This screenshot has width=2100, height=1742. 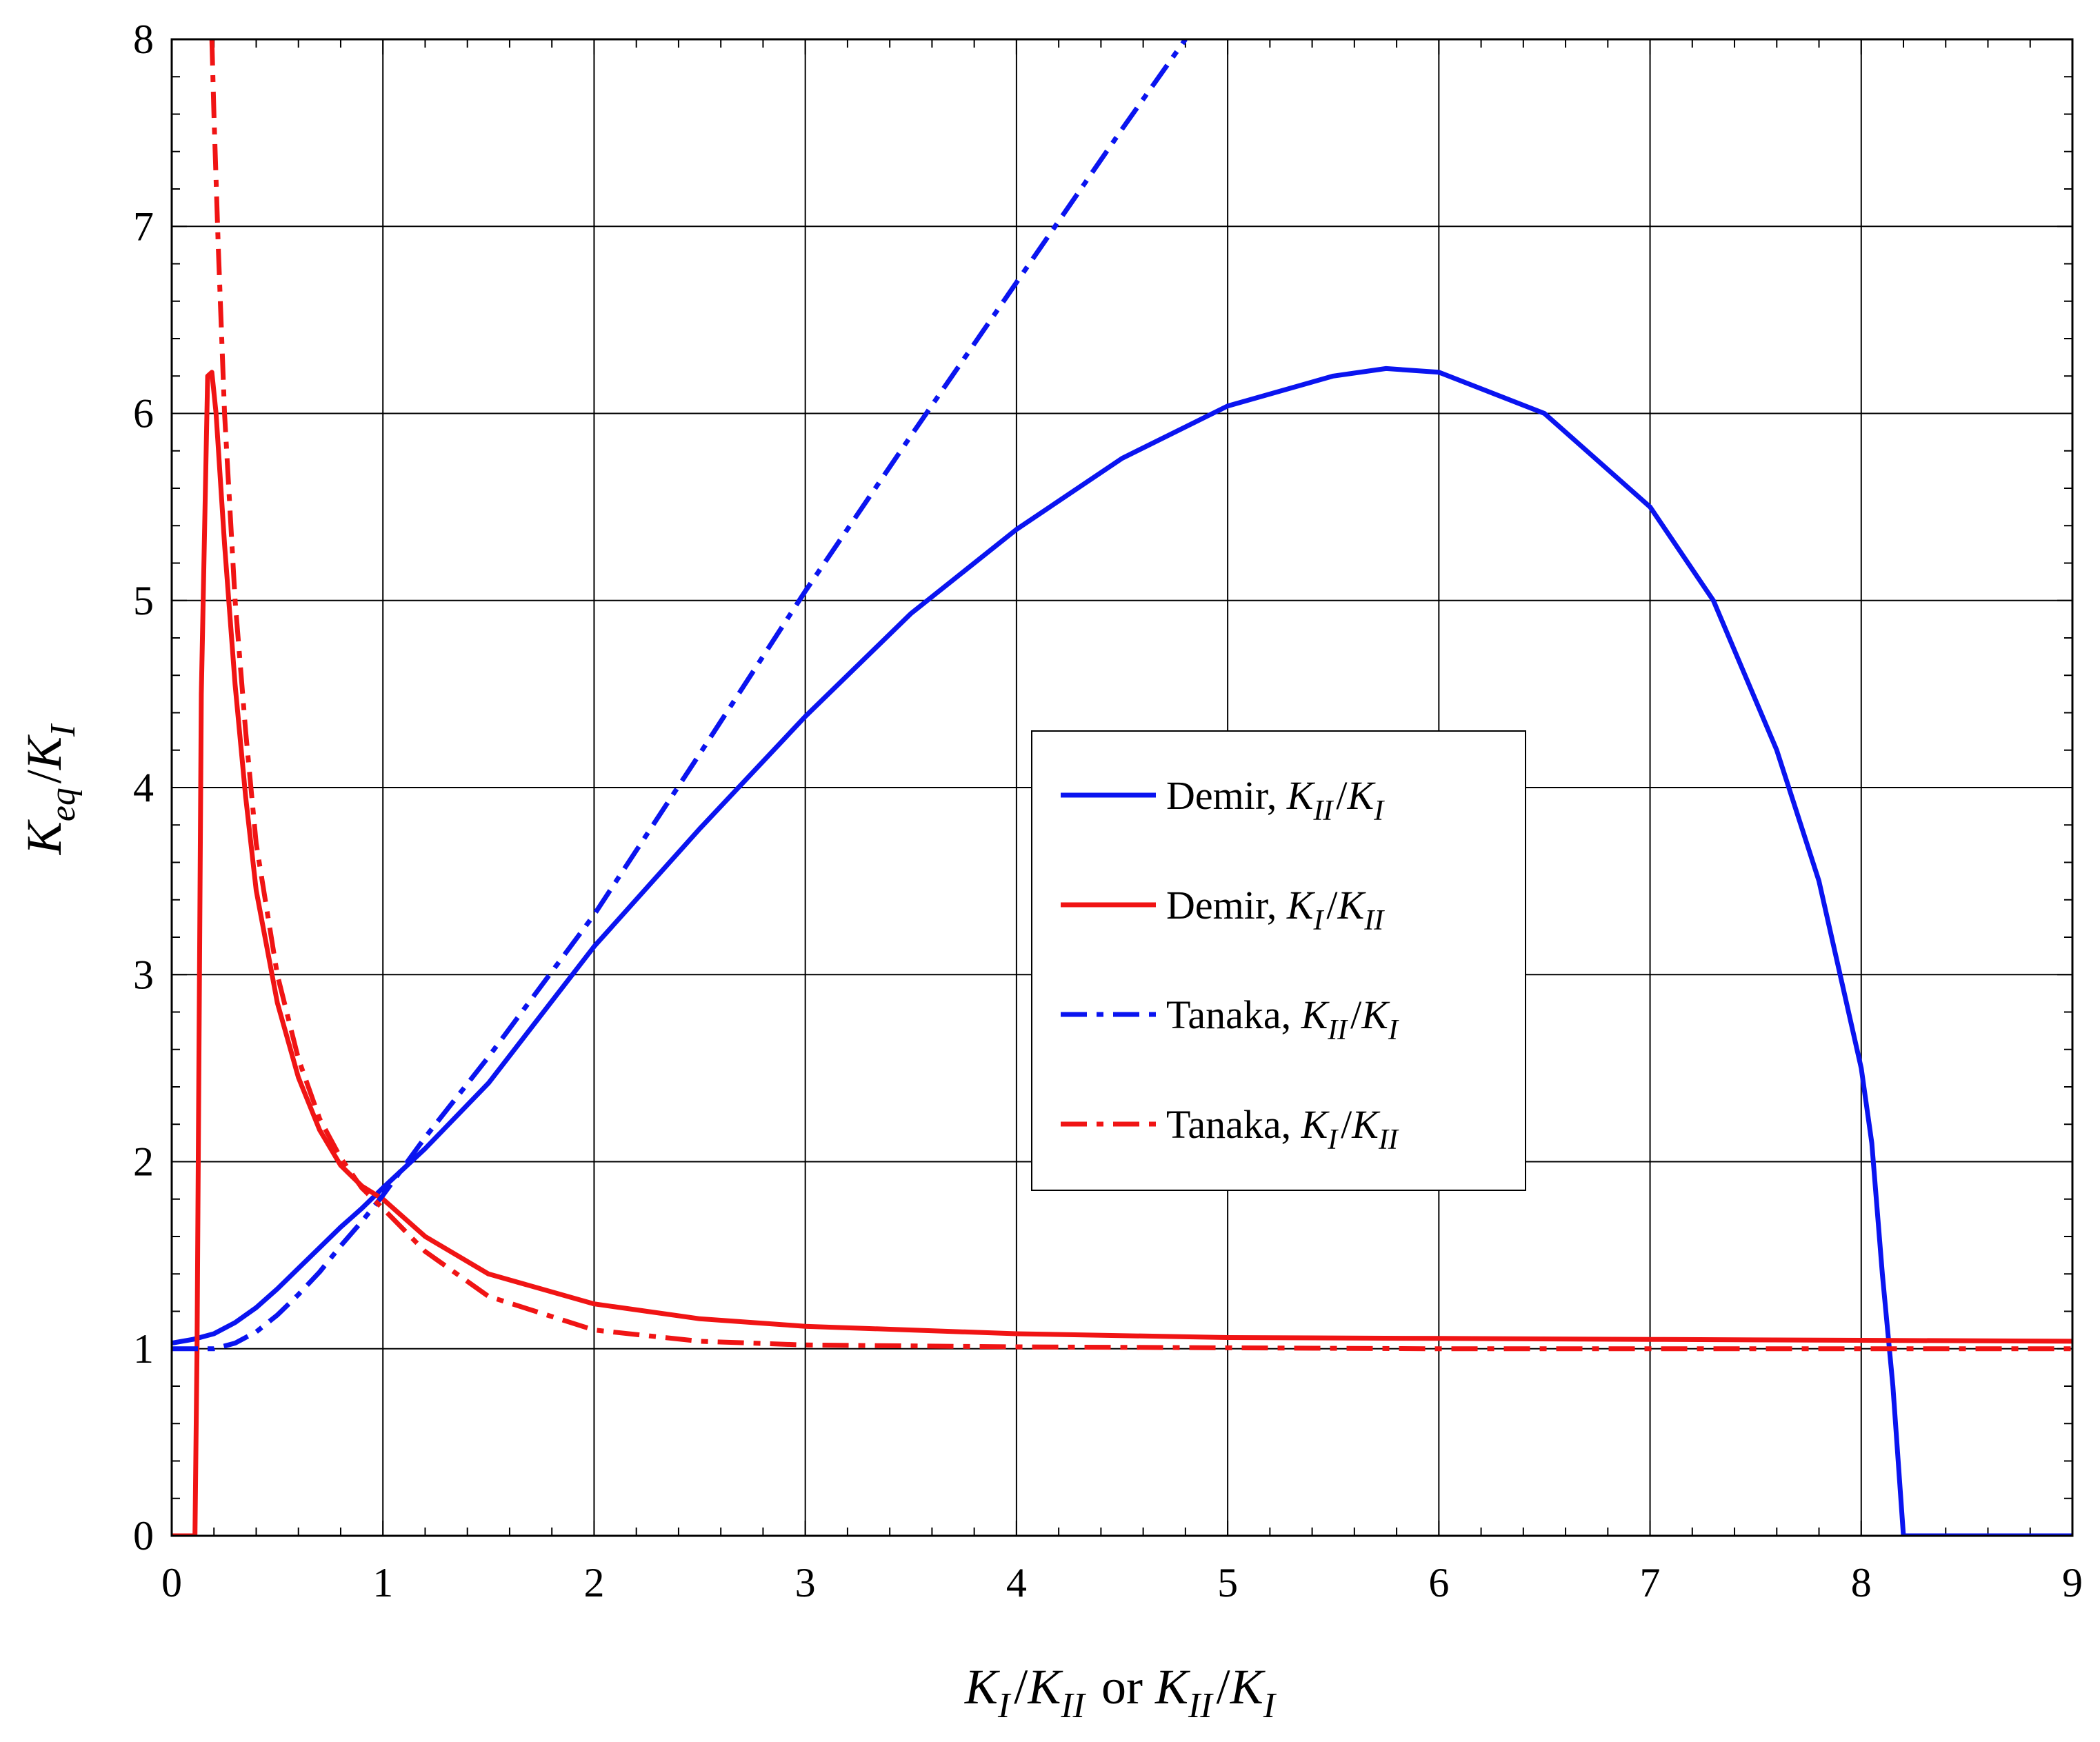 I want to click on x-tick-label: 5, so click(x=1227, y=1582).